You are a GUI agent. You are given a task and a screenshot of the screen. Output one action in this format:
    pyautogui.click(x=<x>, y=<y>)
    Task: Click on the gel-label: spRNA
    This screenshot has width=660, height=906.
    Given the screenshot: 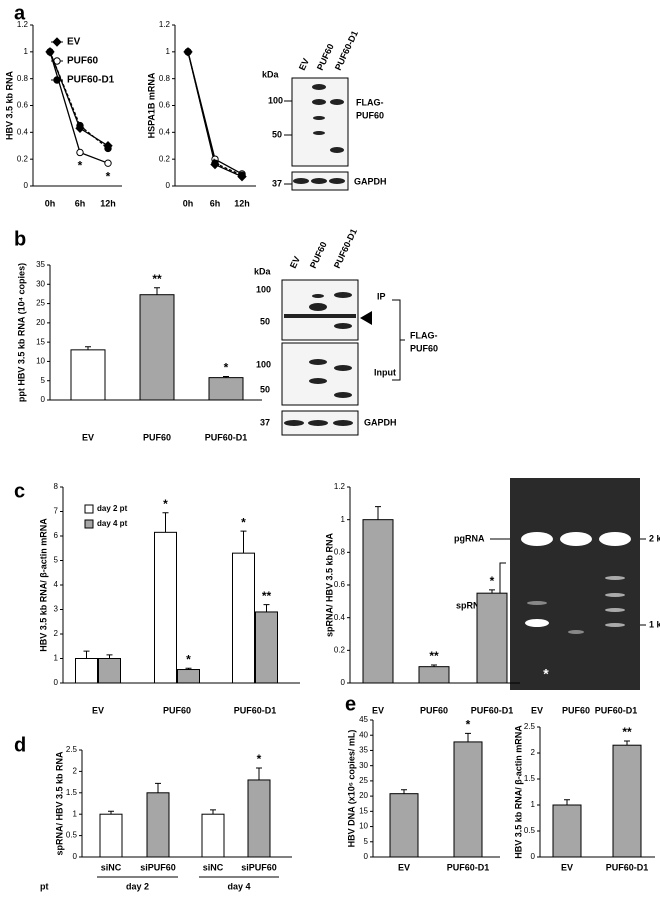 What is the action you would take?
    pyautogui.click(x=471, y=605)
    